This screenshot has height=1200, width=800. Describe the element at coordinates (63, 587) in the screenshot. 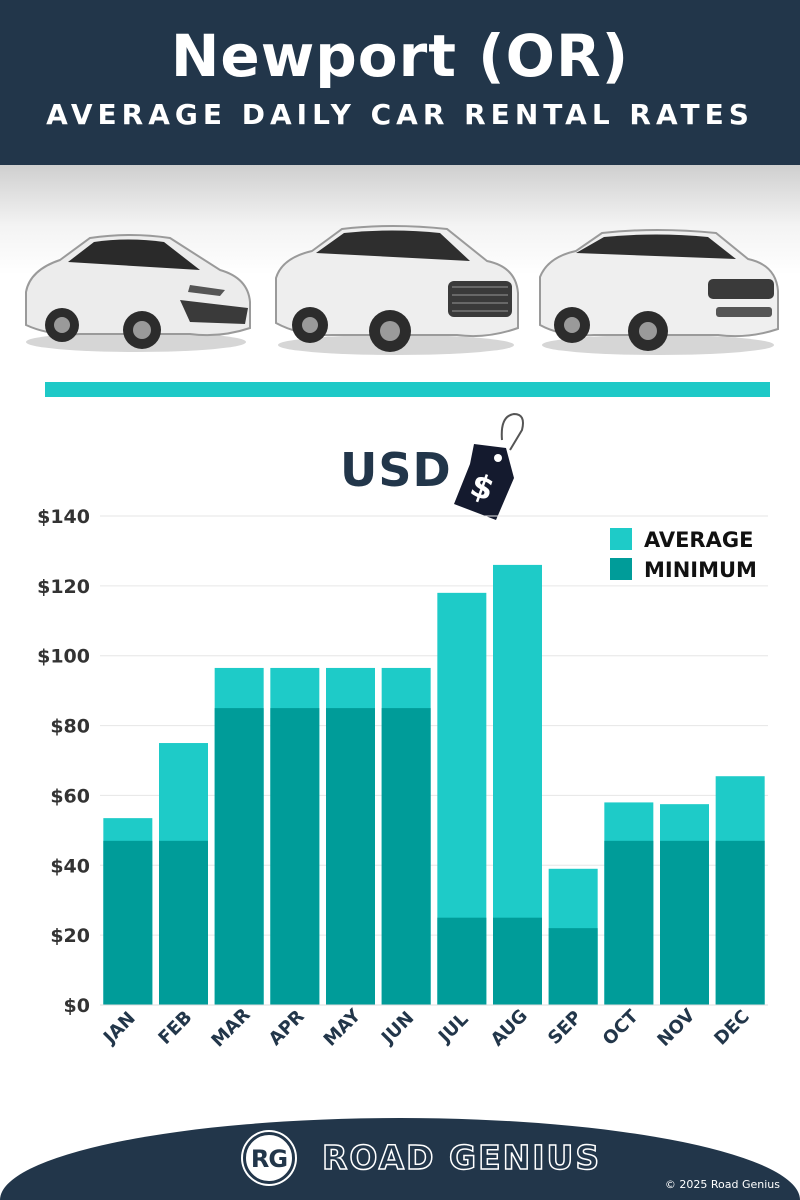

I see `y-tick-label: $120` at that location.